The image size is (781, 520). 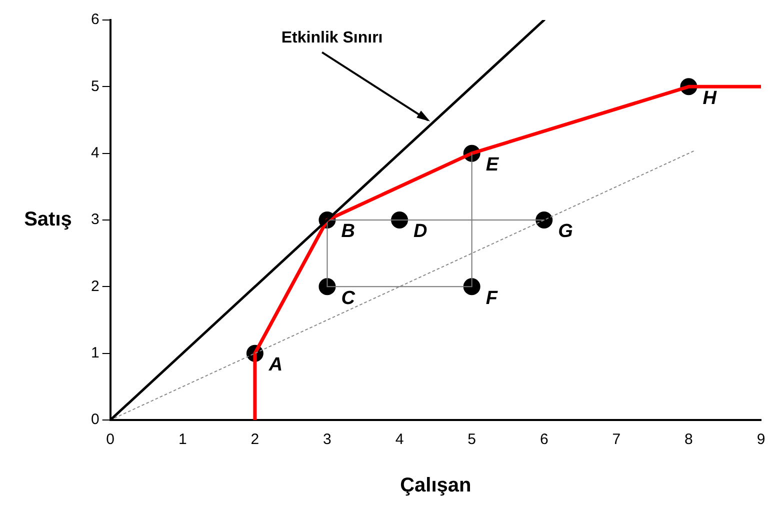 What do you see at coordinates (48, 219) in the screenshot?
I see `y-axis-title: Satış` at bounding box center [48, 219].